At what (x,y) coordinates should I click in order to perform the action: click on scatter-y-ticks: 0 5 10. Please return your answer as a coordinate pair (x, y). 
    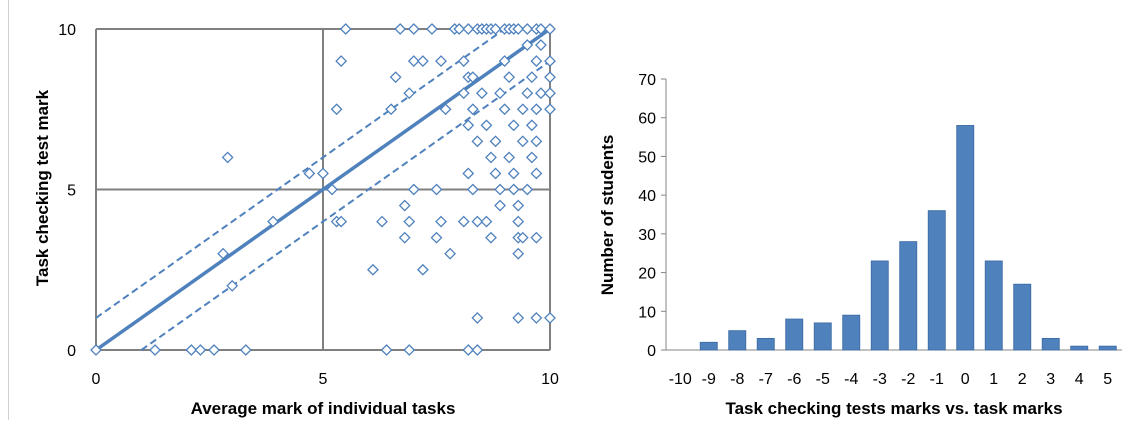
    Looking at the image, I should click on (67, 191).